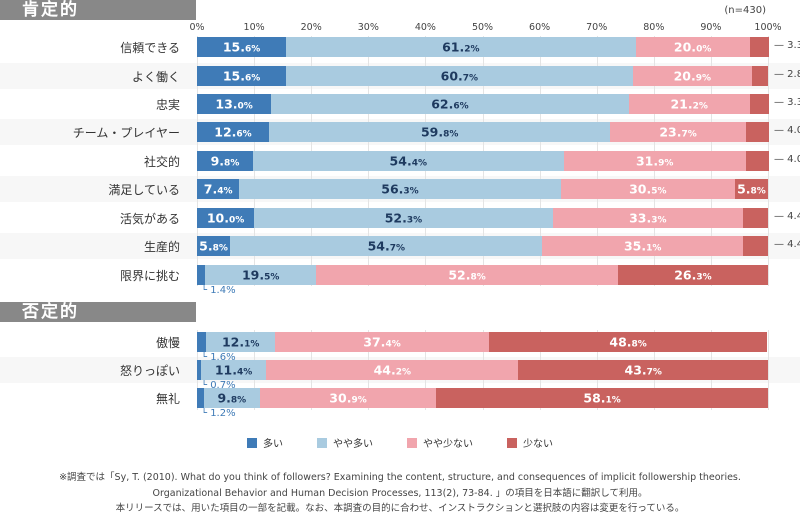  Describe the element at coordinates (144, 190) in the screenshot. I see `category-label: 満足している` at that location.